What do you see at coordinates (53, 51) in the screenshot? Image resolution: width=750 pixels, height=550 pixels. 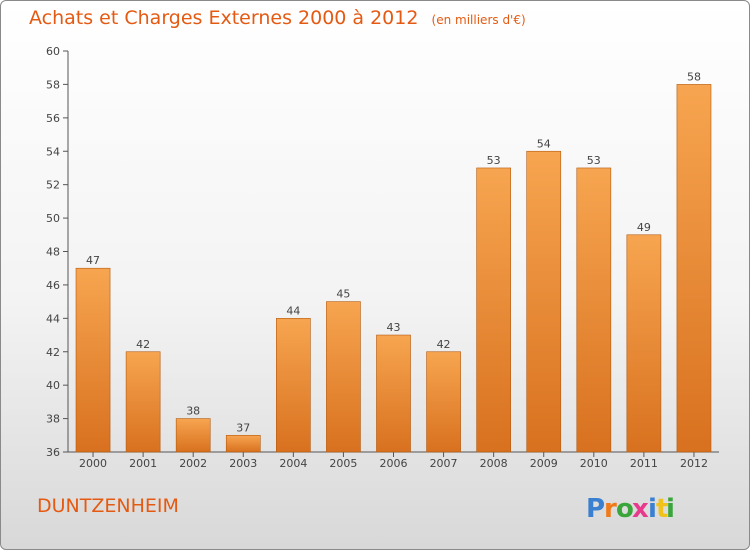 I see `y-tick-label: 60` at bounding box center [53, 51].